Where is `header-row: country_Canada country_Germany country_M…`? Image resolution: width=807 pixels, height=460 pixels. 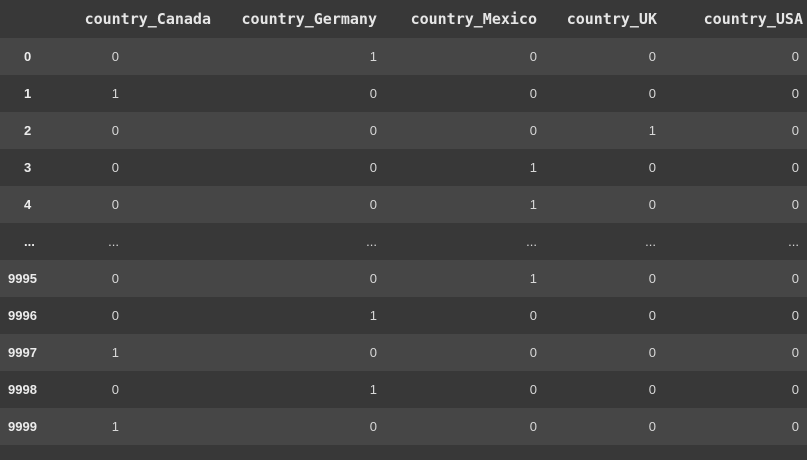 header-row: country_Canada country_Germany country_M… is located at coordinates (403, 19).